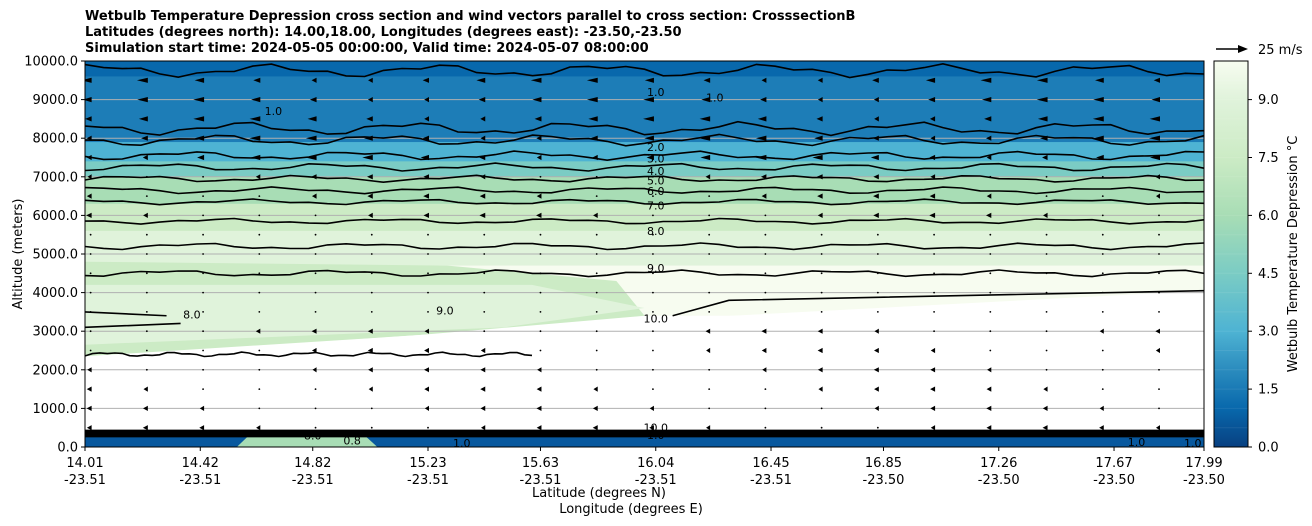  Describe the element at coordinates (656, 181) in the screenshot. I see `contour-label-6: 5.0` at that location.